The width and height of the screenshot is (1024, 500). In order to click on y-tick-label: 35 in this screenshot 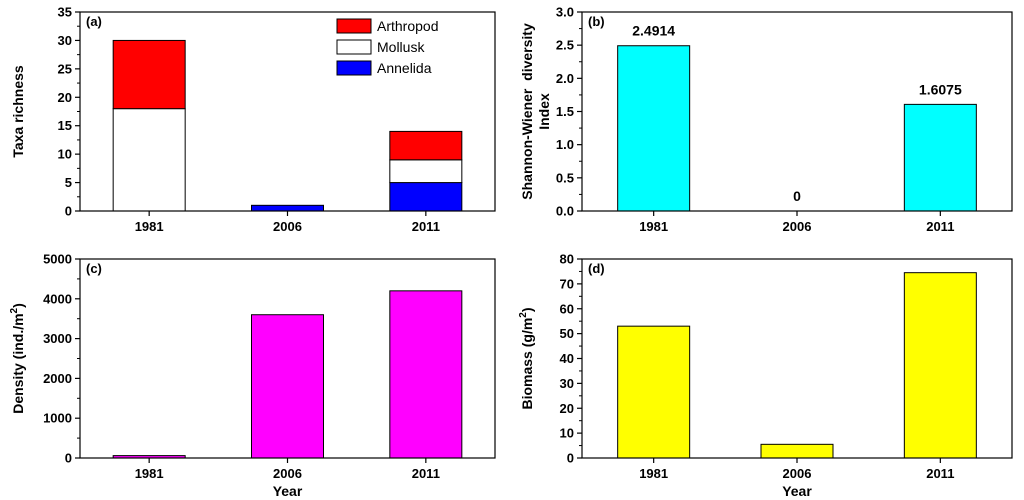, I will do `click(65, 12)`.